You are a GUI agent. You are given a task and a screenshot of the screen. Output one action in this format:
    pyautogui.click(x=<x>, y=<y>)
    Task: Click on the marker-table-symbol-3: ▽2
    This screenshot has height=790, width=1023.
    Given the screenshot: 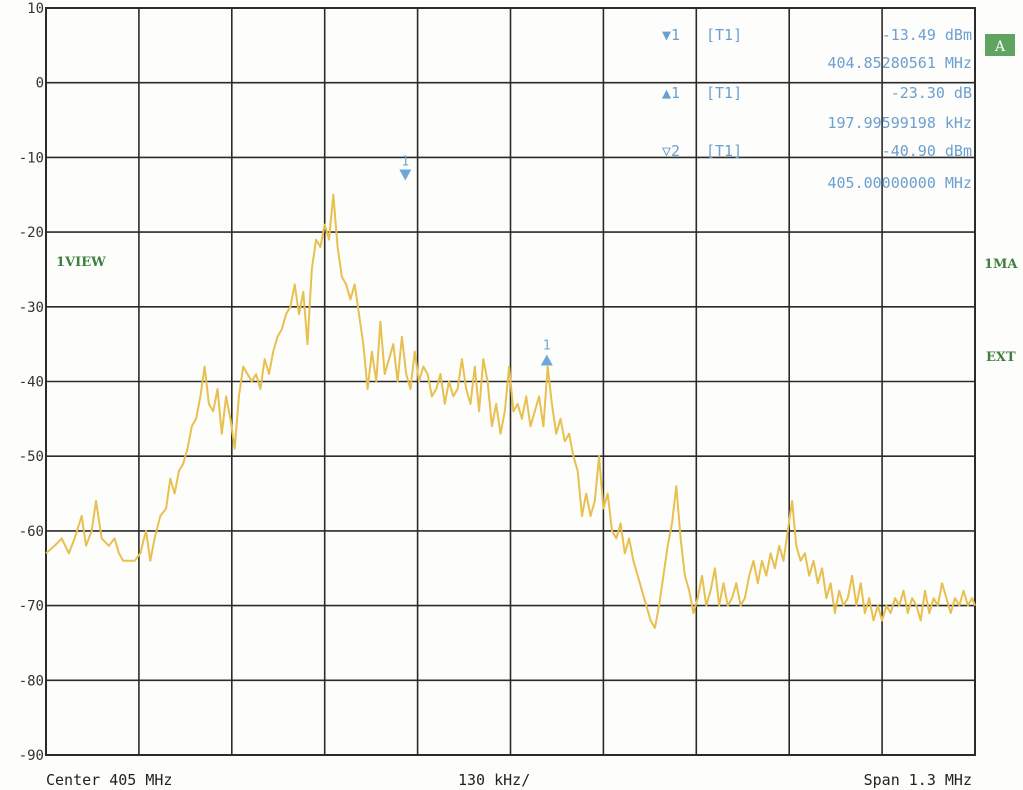 What is the action you would take?
    pyautogui.click(x=671, y=151)
    